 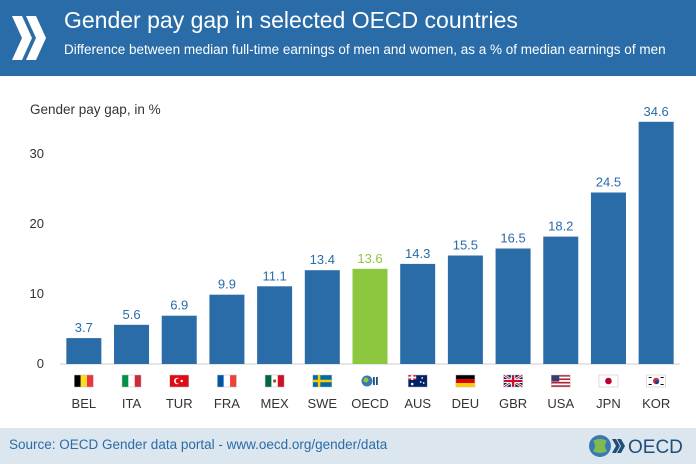 I want to click on bar-oecd, so click(x=370, y=316).